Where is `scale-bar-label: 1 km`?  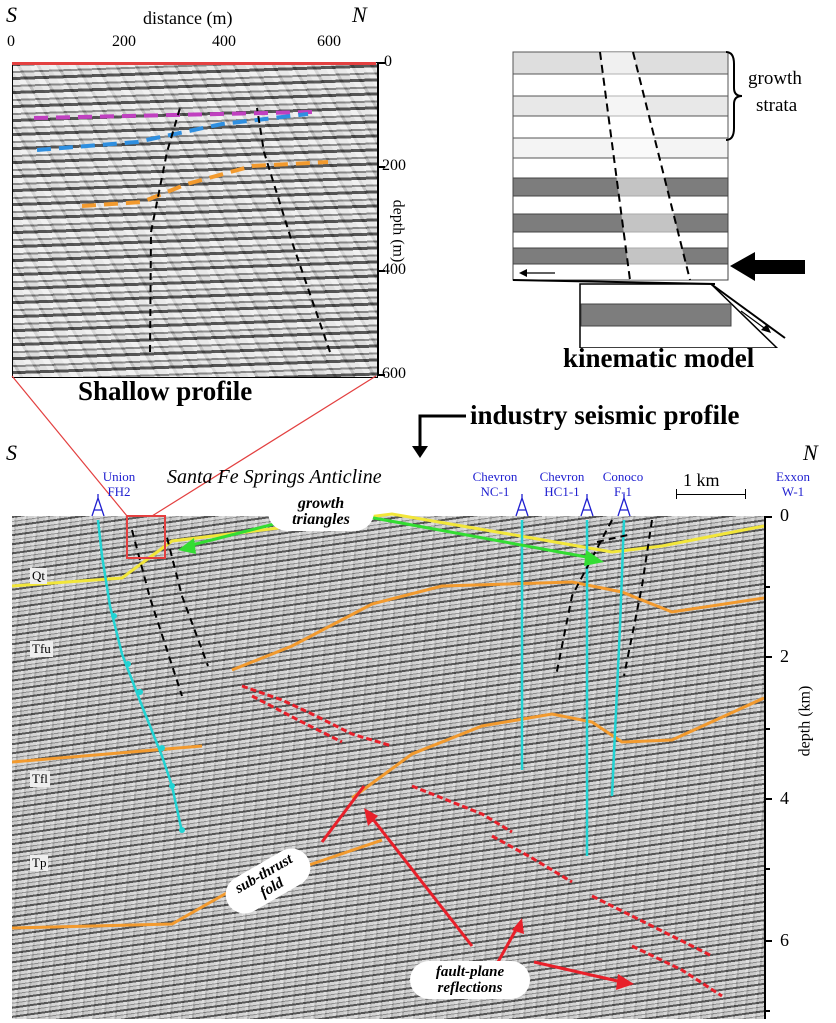
scale-bar-label: 1 km is located at coordinates (701, 480).